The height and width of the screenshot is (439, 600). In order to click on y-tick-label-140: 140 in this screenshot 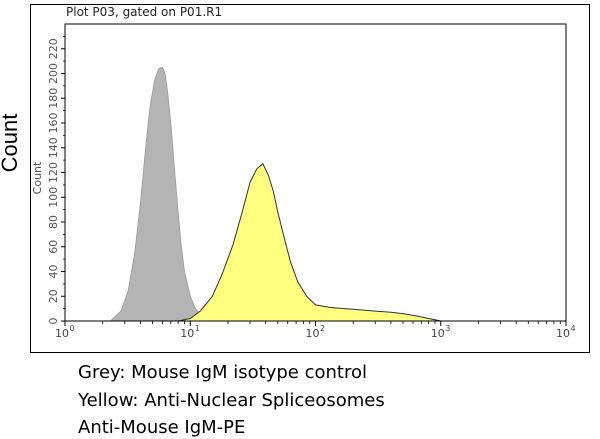, I will do `click(53, 147)`.